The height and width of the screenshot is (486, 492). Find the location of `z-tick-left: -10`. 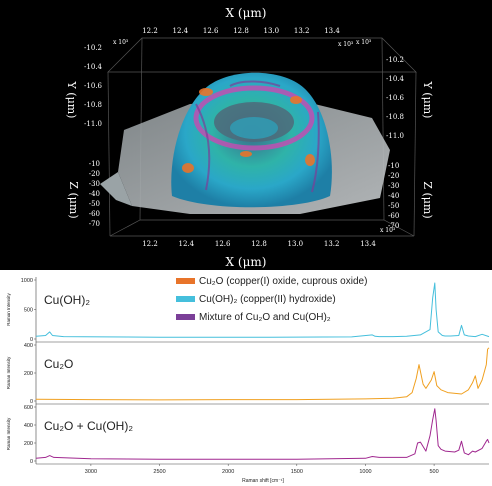

z-tick-left: -10 is located at coordinates (94, 164).